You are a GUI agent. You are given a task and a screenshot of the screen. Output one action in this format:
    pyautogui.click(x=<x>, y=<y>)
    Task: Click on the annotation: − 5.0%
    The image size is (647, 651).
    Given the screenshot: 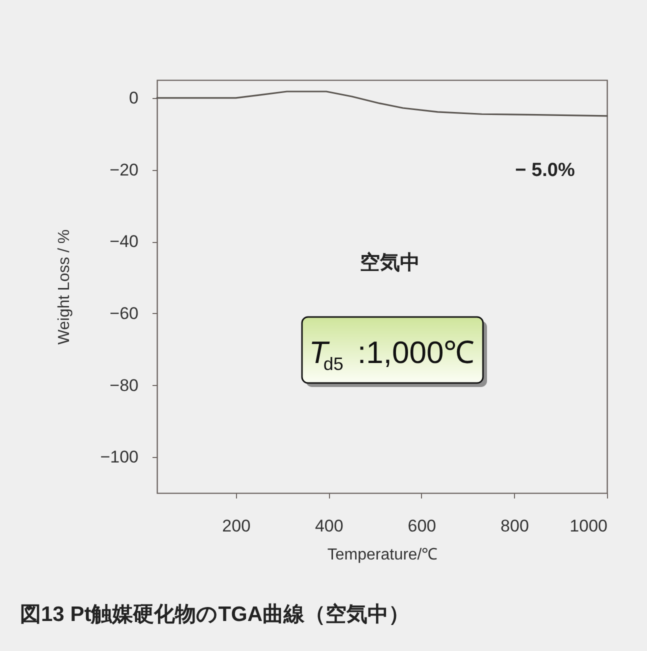 What is the action you would take?
    pyautogui.click(x=545, y=170)
    